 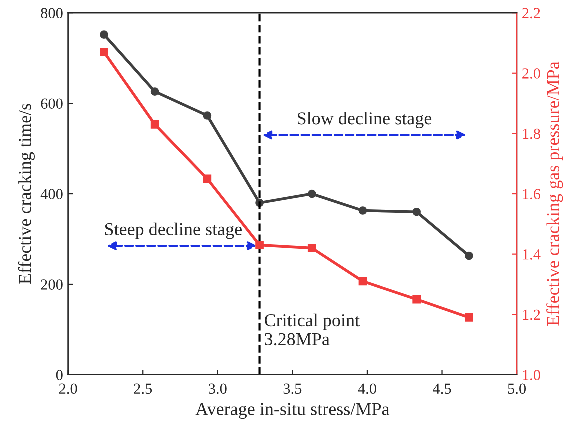 I want to click on y2-axis-title: Effective cracking gas pressure/MPa, so click(x=555, y=194).